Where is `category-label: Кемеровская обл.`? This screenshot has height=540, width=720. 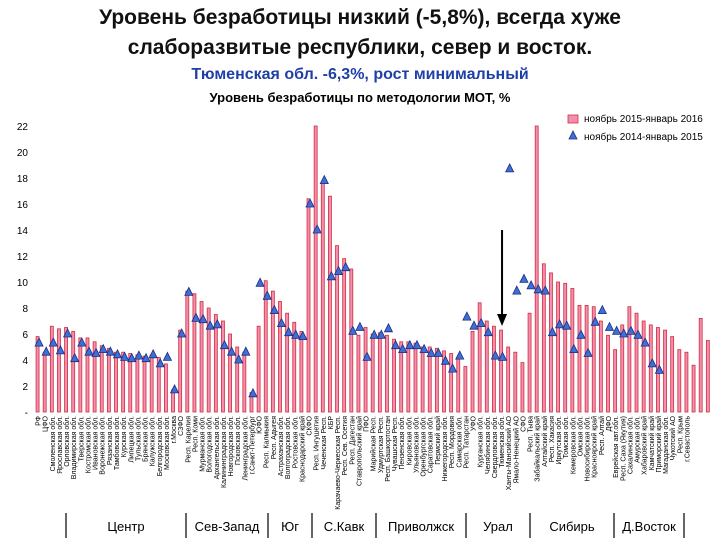 category-label: Кемеровская обл. is located at coordinates (573, 445).